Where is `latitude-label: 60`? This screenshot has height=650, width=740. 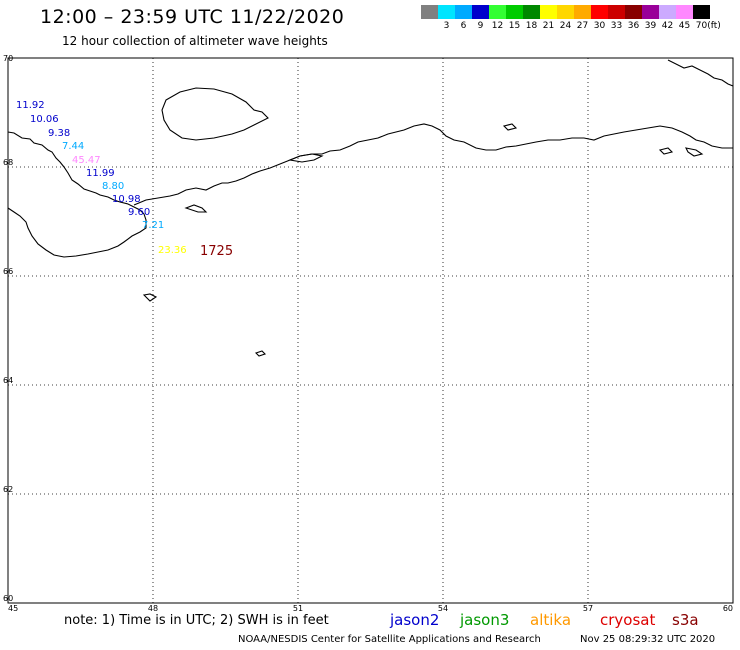
latitude-label: 60 is located at coordinates (8, 598).